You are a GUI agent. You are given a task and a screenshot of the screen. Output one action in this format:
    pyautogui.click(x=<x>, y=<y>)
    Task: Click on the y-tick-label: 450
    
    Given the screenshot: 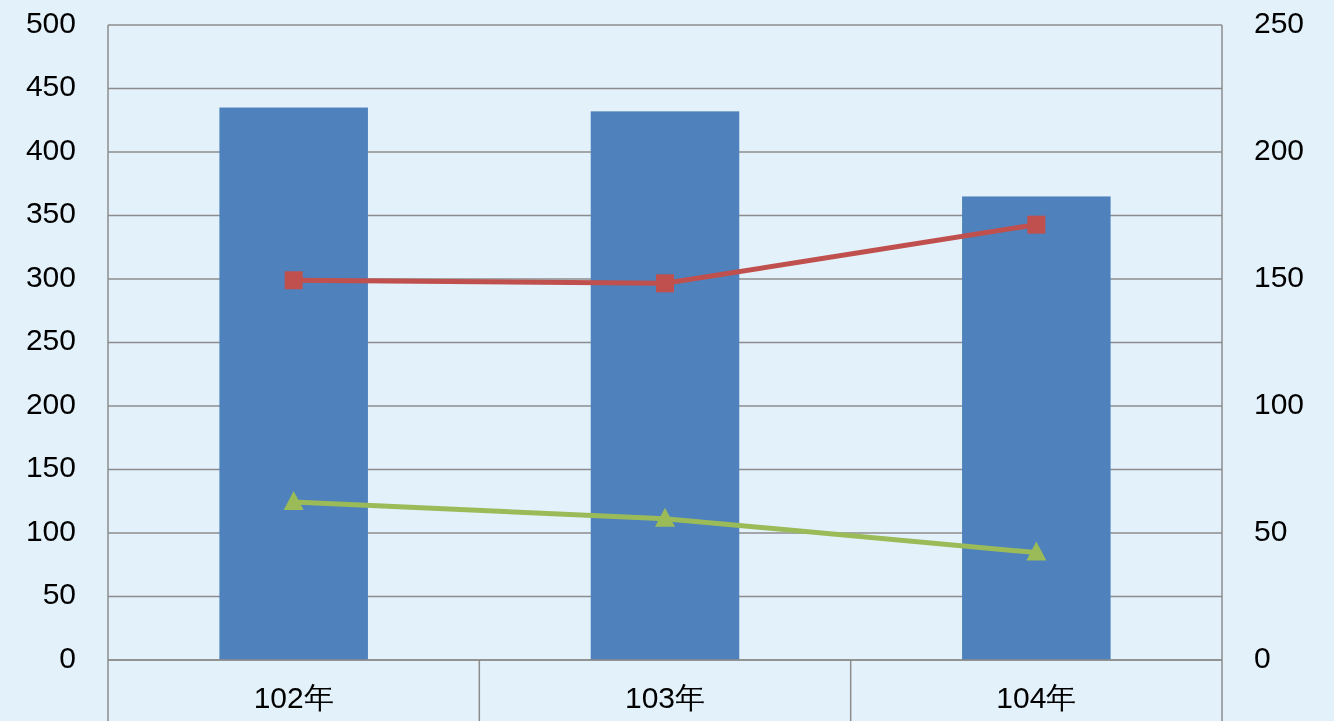 What is the action you would take?
    pyautogui.click(x=50, y=86)
    